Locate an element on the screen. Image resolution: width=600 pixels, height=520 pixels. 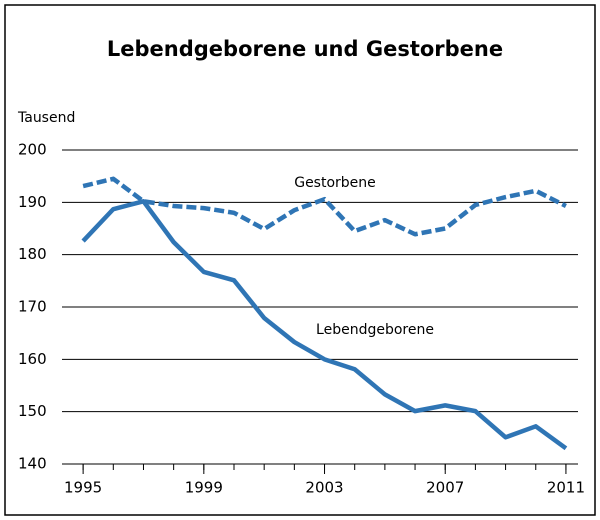
line-series is located at coordinates (324, 206).